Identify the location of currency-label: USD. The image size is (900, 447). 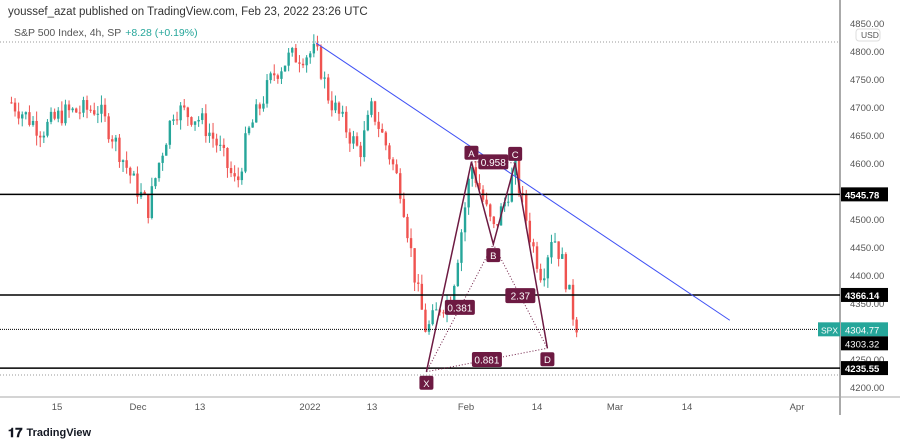
(870, 35).